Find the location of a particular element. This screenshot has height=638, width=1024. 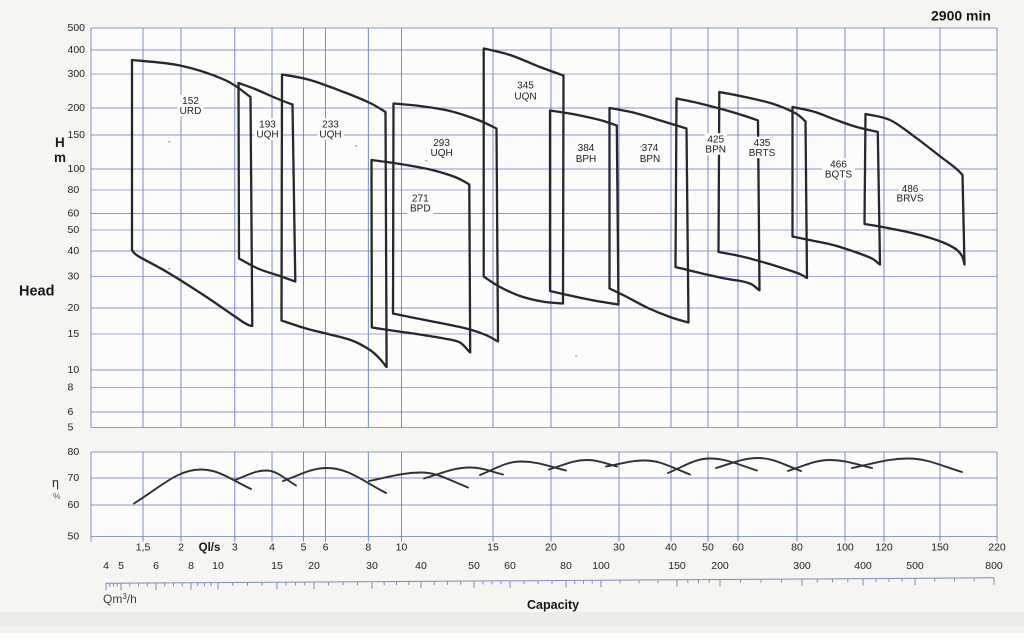

svg-text: 425 is located at coordinates (715, 140).